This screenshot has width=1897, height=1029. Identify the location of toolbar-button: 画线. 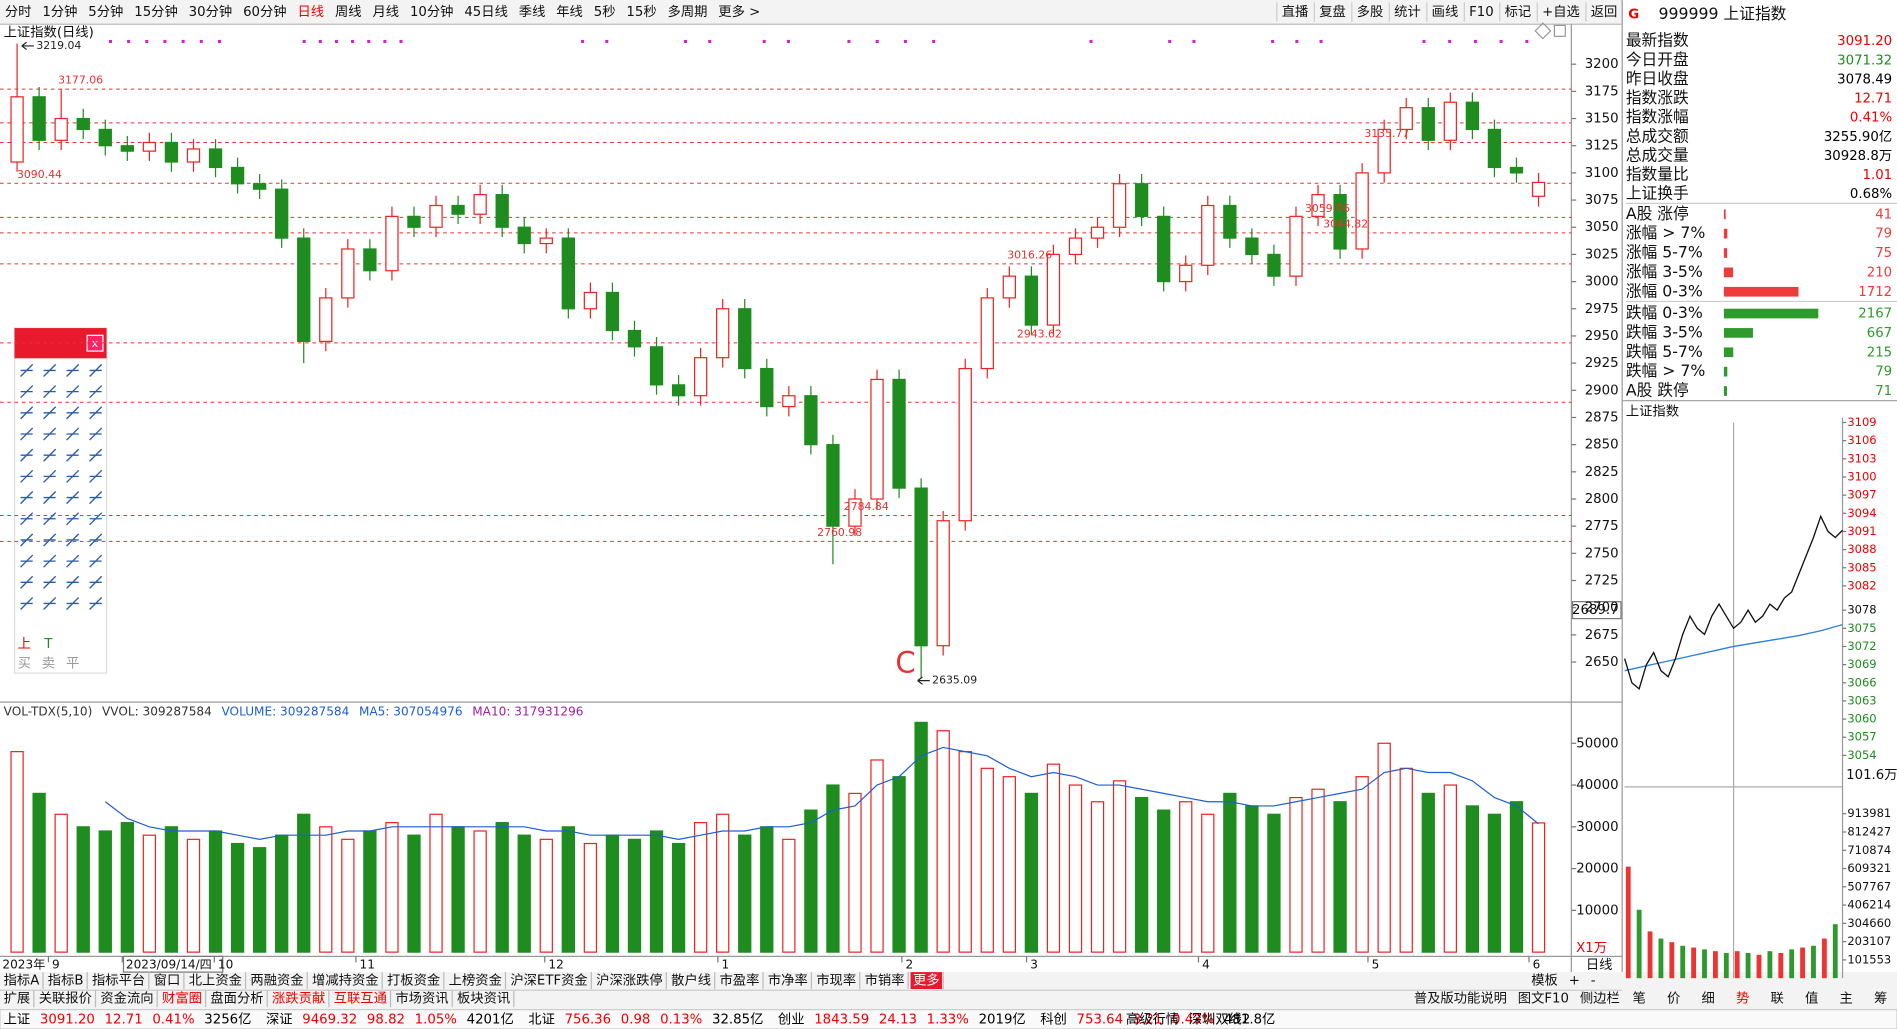
(1445, 12).